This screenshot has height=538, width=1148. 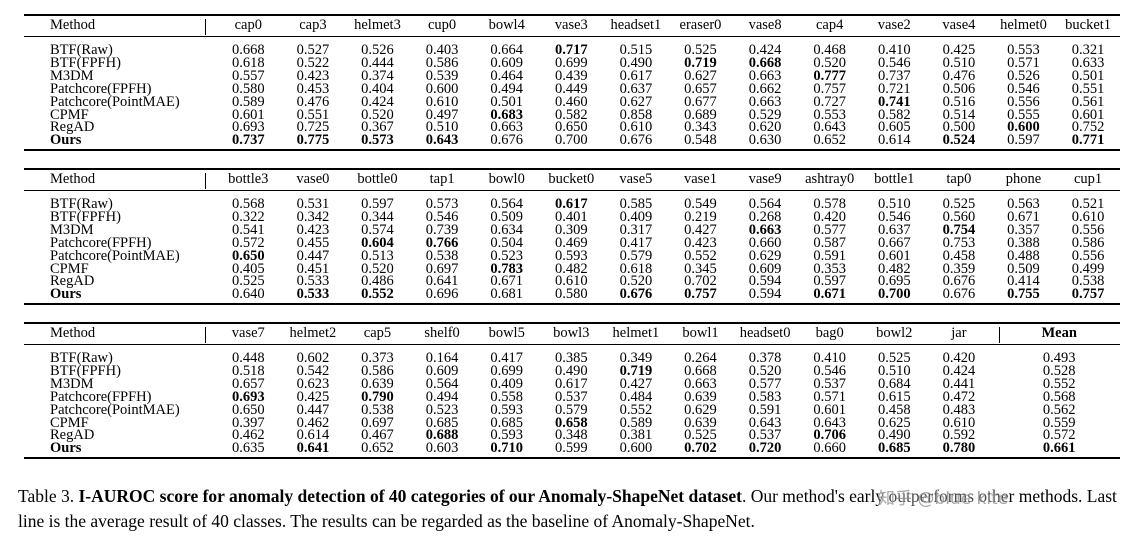 I want to click on score-cell: 0.602, so click(x=313, y=358).